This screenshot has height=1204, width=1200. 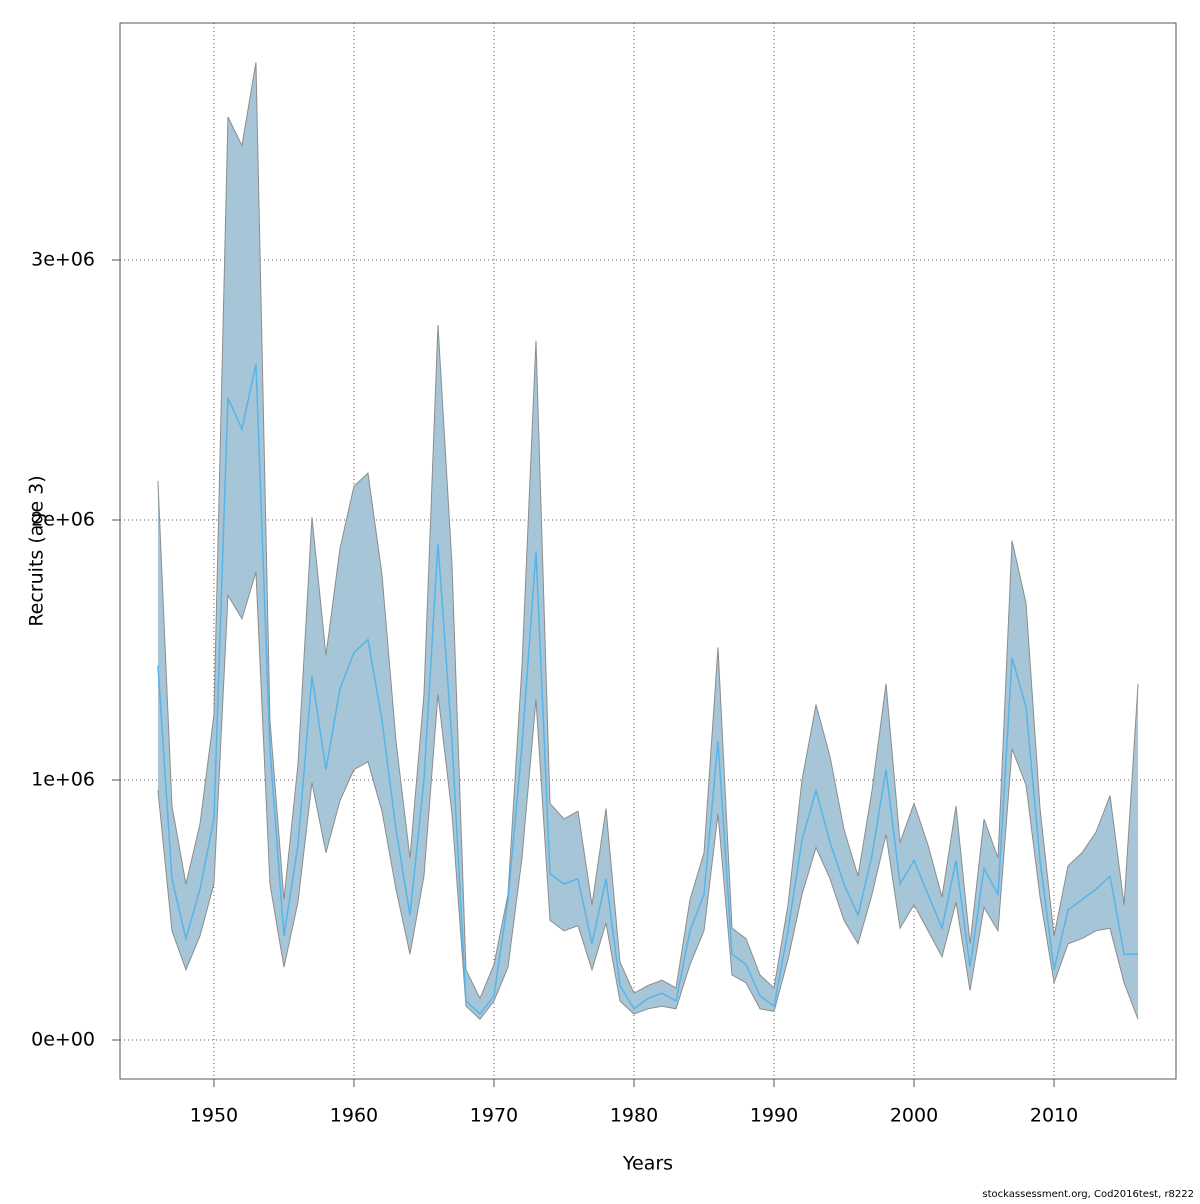 What do you see at coordinates (354, 1116) in the screenshot?
I see `x-tick-label: 1960` at bounding box center [354, 1116].